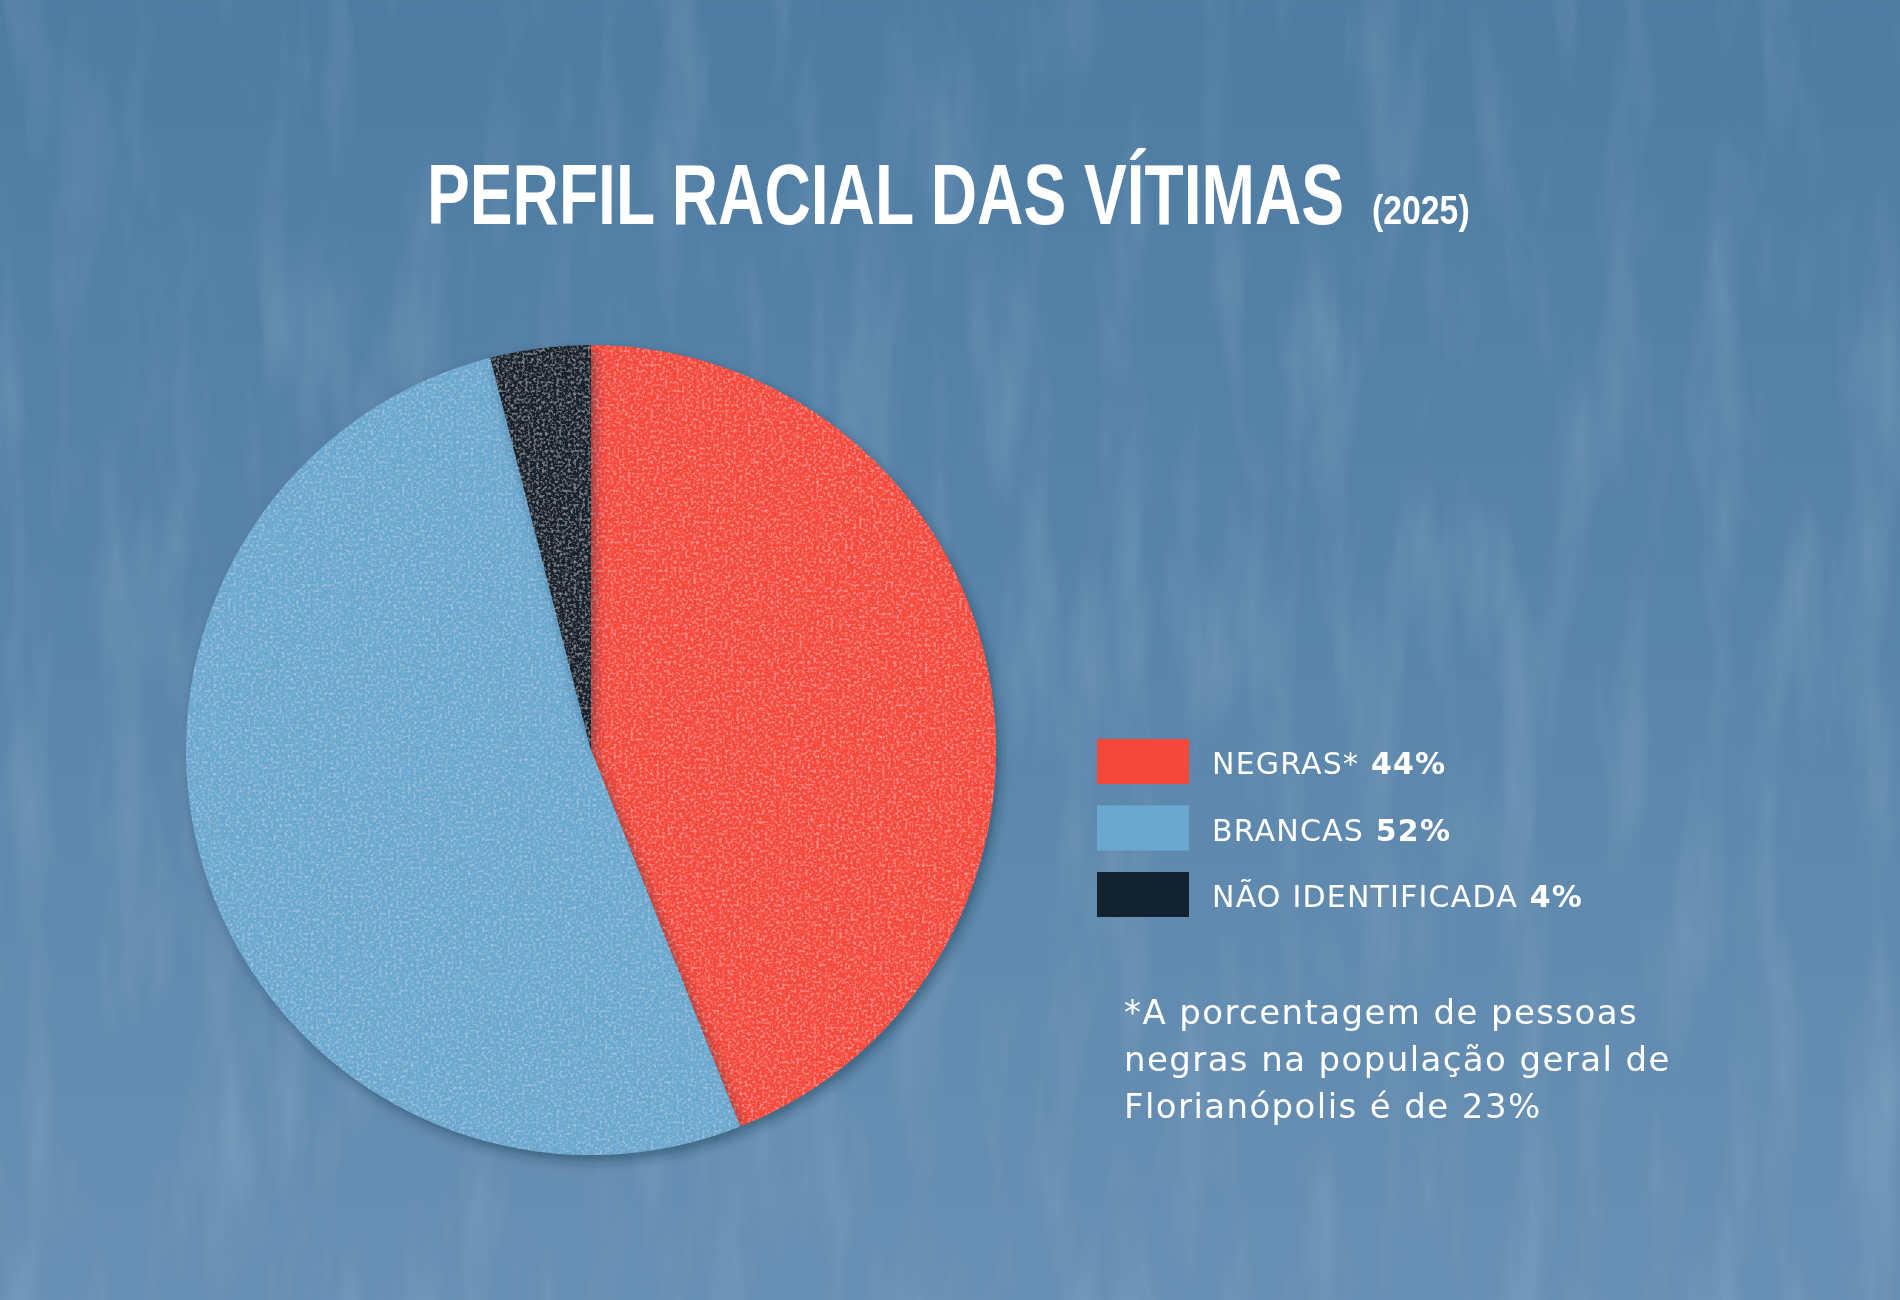 The height and width of the screenshot is (1300, 1900). Describe the element at coordinates (1421, 210) in the screenshot. I see `chart-subtitle: (2025)` at that location.